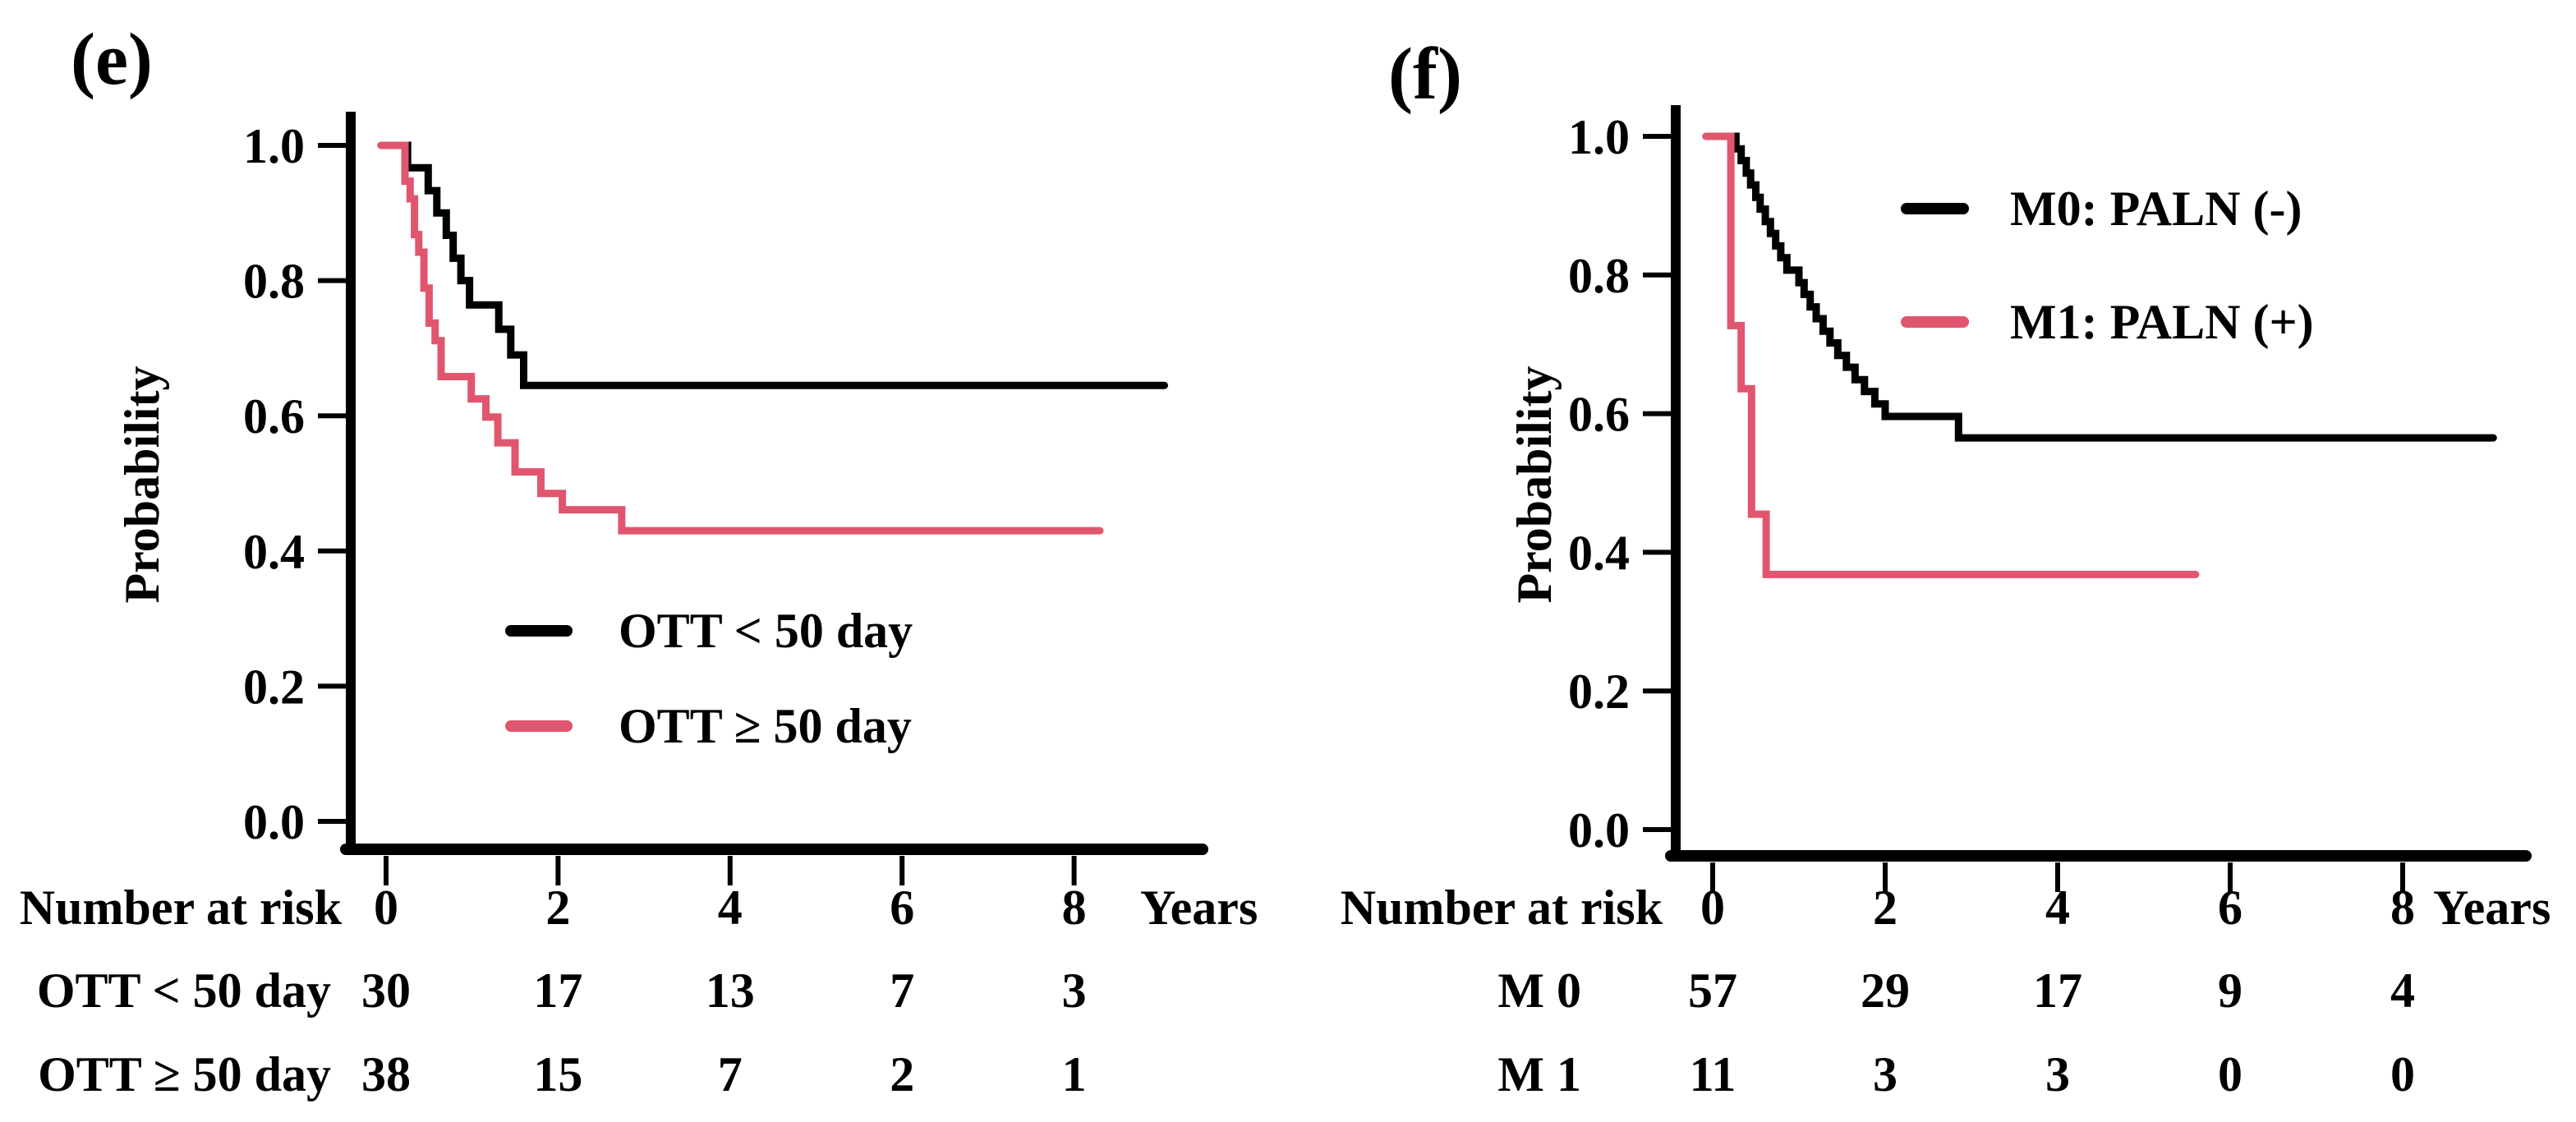 Image resolution: width=2576 pixels, height=1122 pixels. I want to click on panel-e-x-axis-unit: Years, so click(1199, 908).